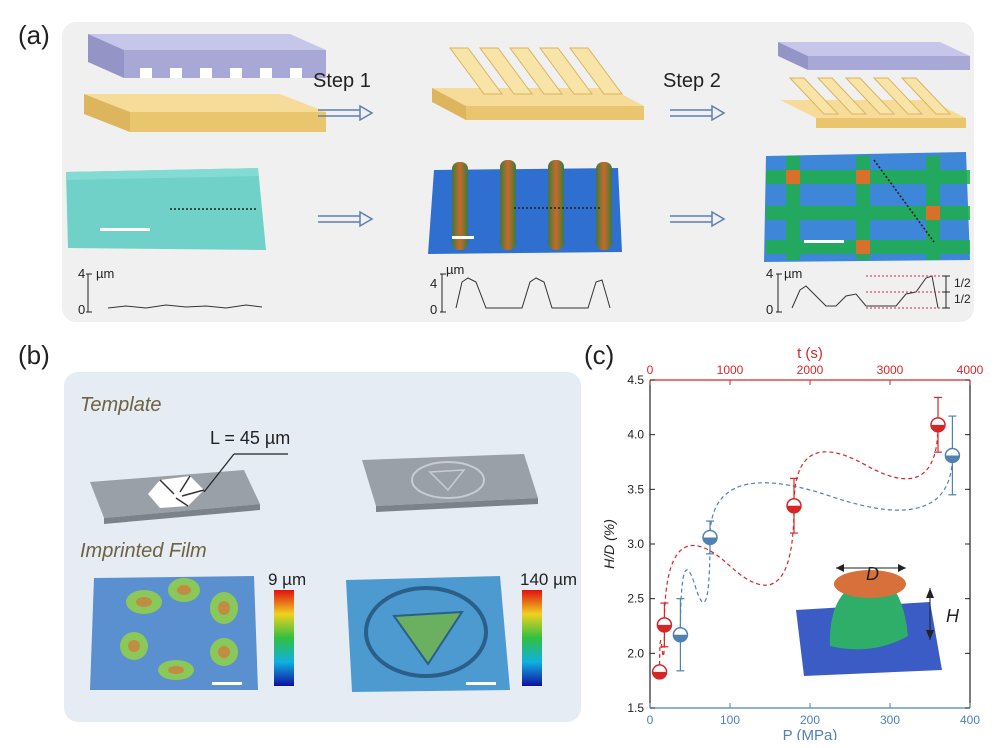 The height and width of the screenshot is (748, 1000). What do you see at coordinates (346, 113) in the screenshot?
I see `step1-arrow` at bounding box center [346, 113].